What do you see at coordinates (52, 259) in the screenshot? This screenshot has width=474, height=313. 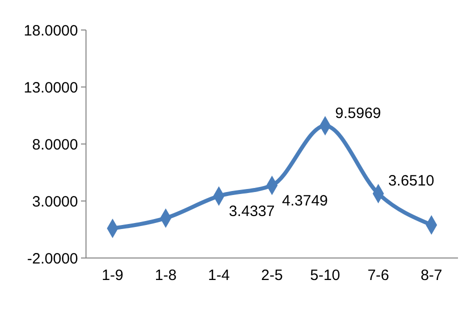 I see `y-tick-label: -2.0000` at bounding box center [52, 259].